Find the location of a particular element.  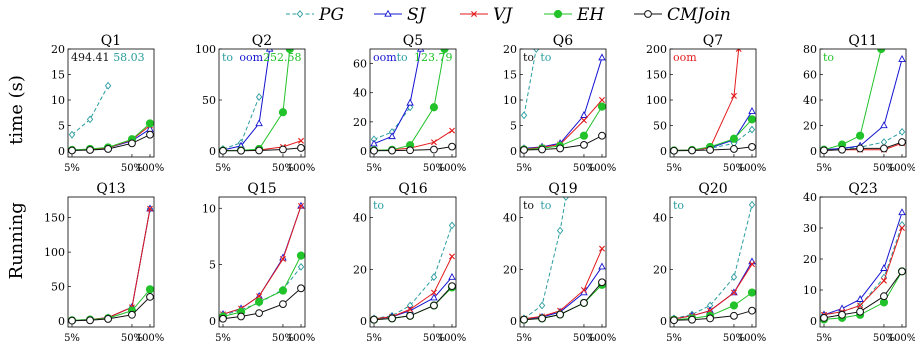

panel-q16-ytick-label: 0 is located at coordinates (363, 321).